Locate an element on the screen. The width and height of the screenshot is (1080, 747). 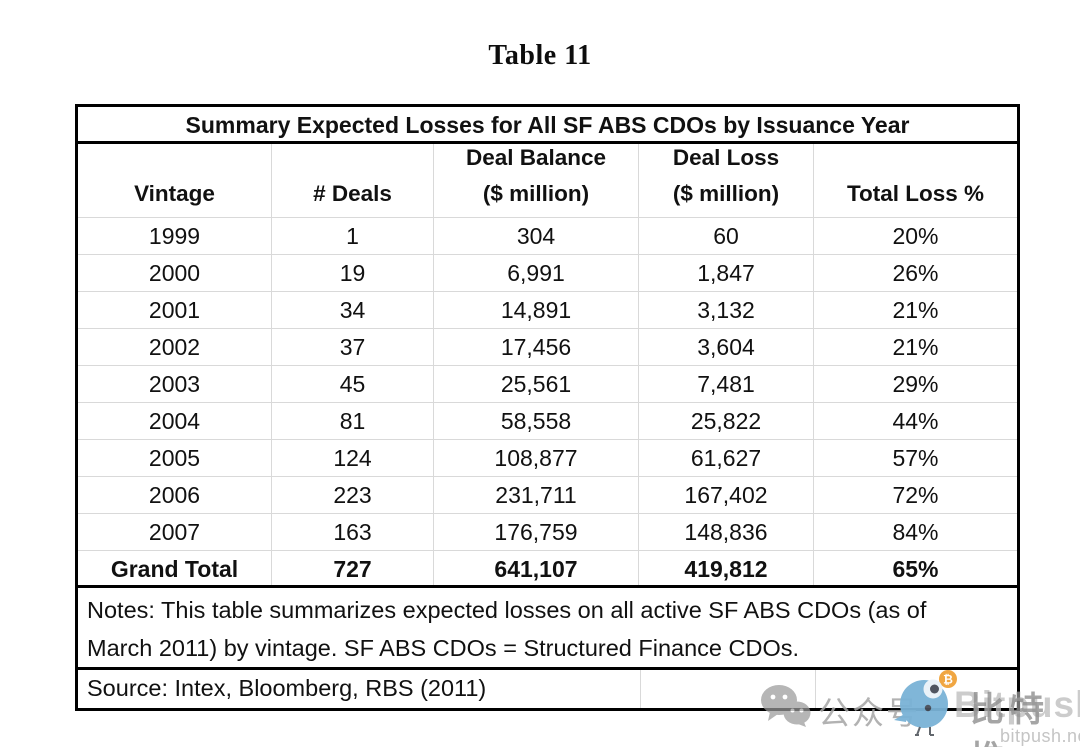
cell-vintage: 2001 is located at coordinates (174, 310).